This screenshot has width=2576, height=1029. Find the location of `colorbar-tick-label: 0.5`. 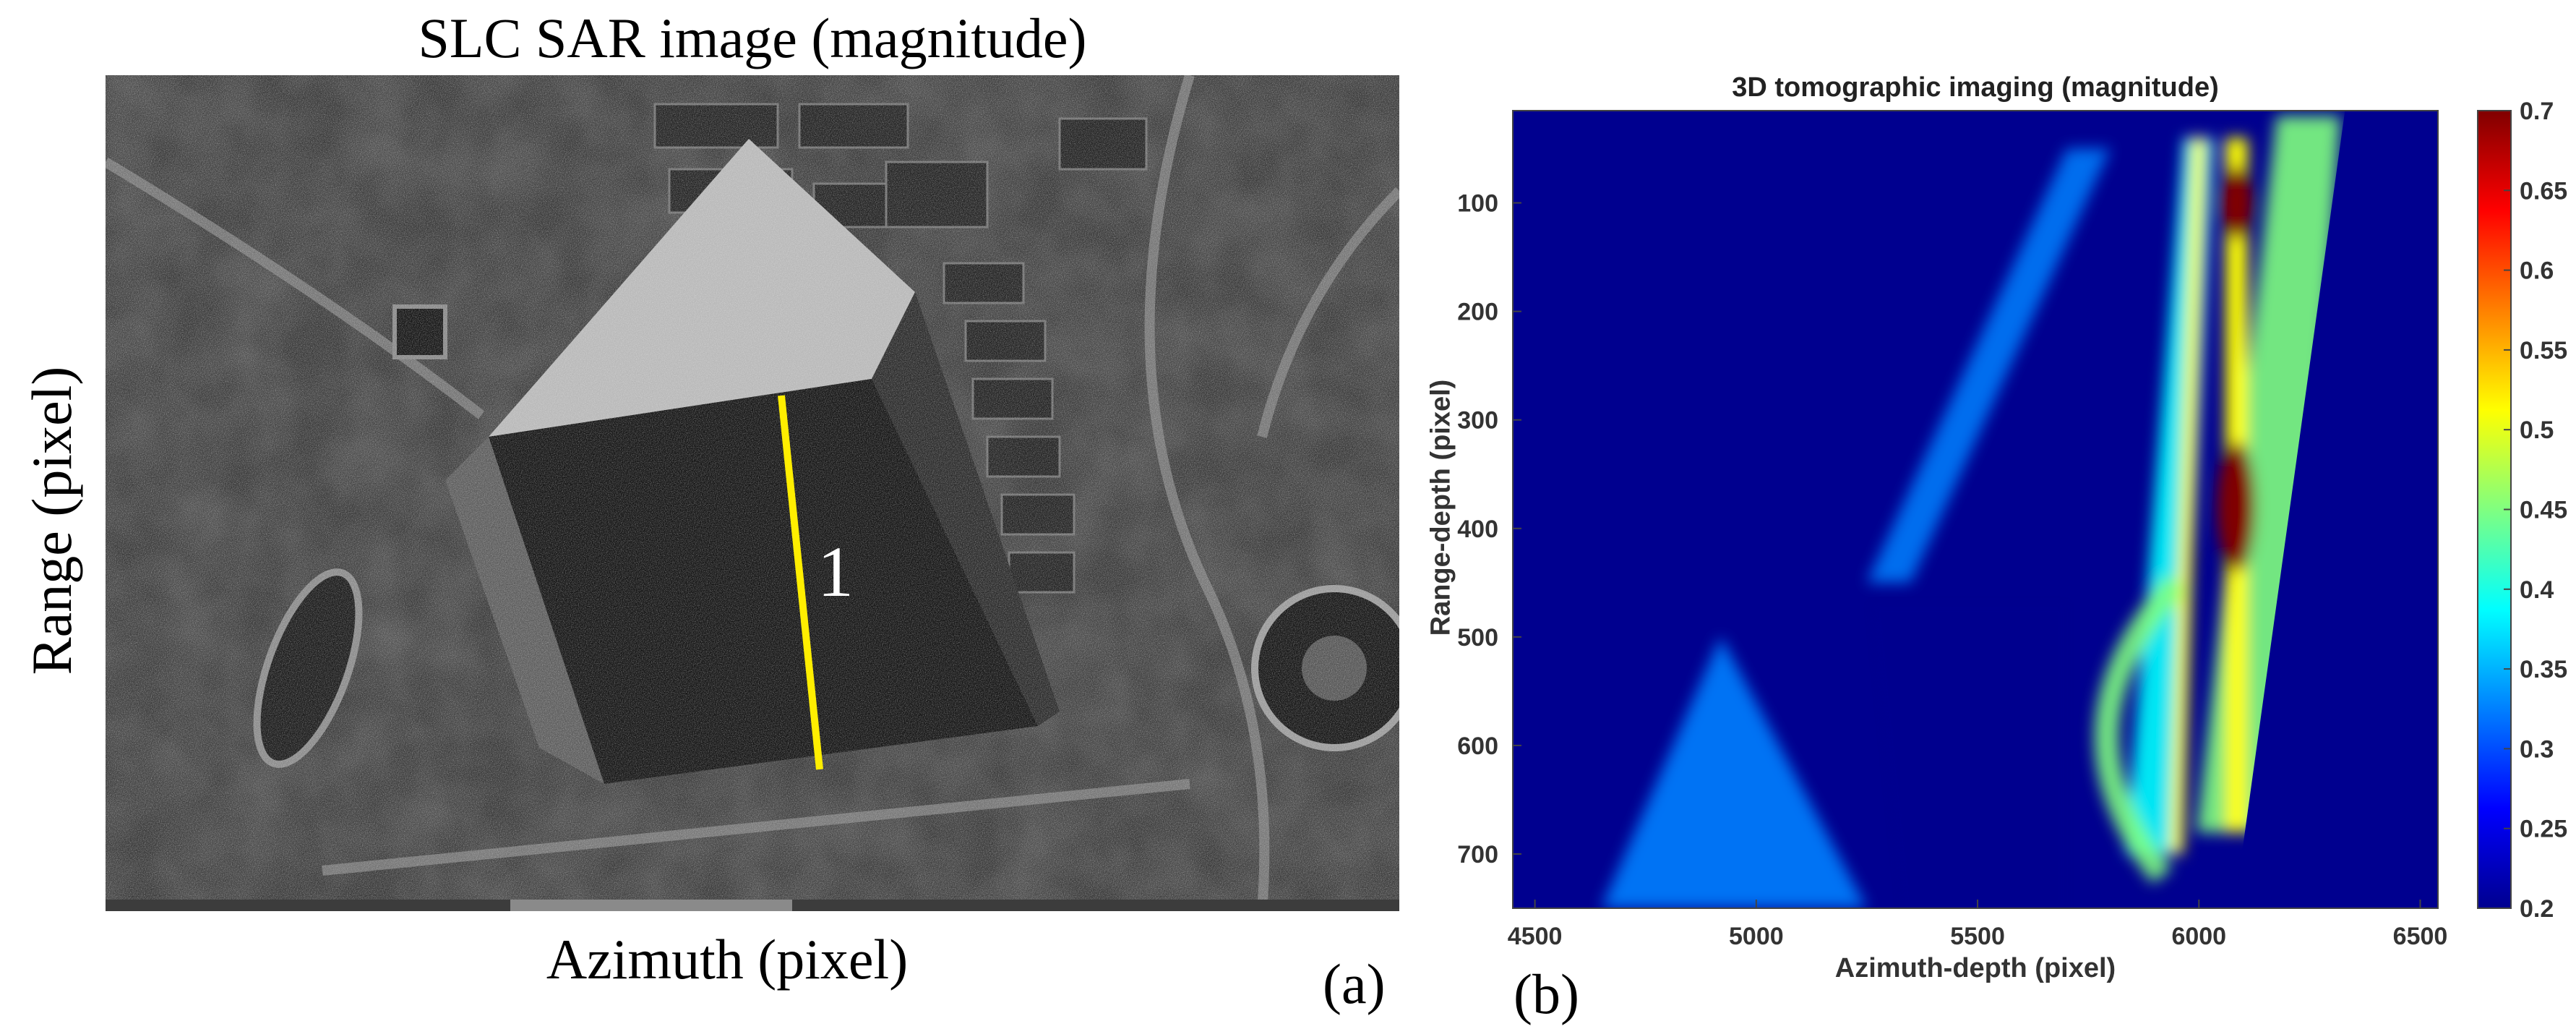

colorbar-tick-label: 0.5 is located at coordinates (2537, 431).